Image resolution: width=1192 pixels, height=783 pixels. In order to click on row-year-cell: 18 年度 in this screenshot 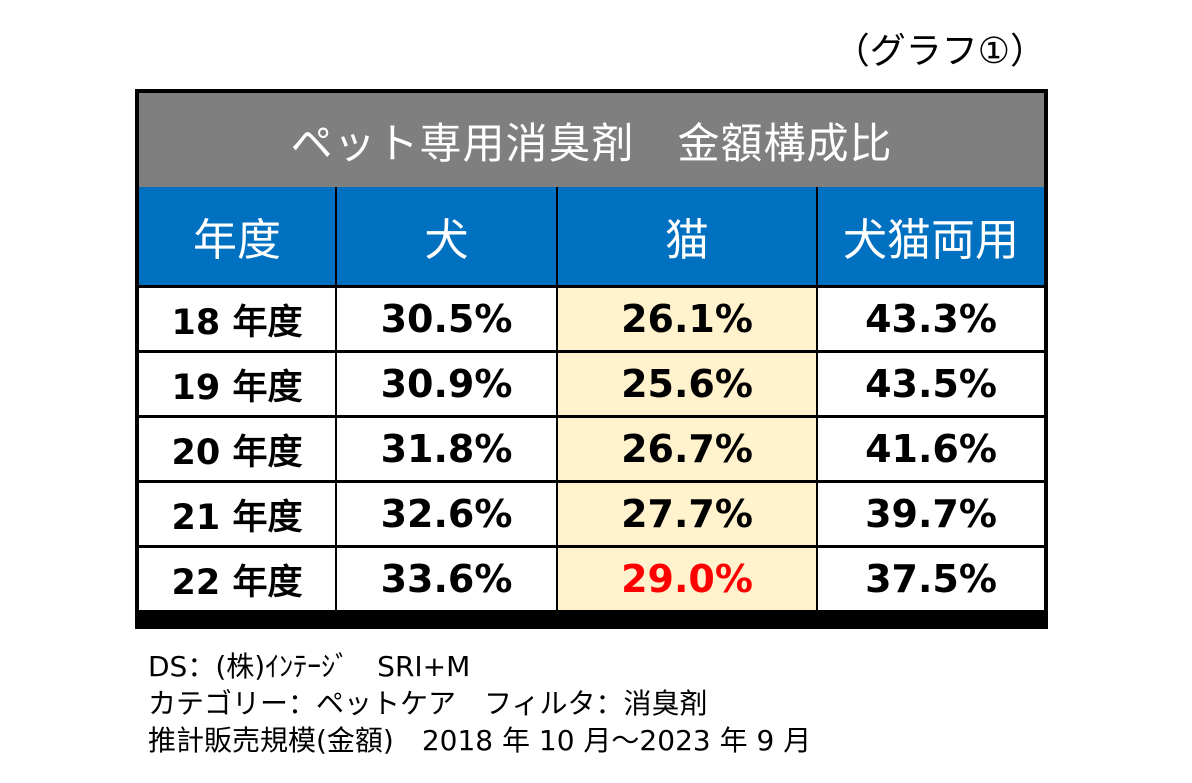, I will do `click(237, 319)`.